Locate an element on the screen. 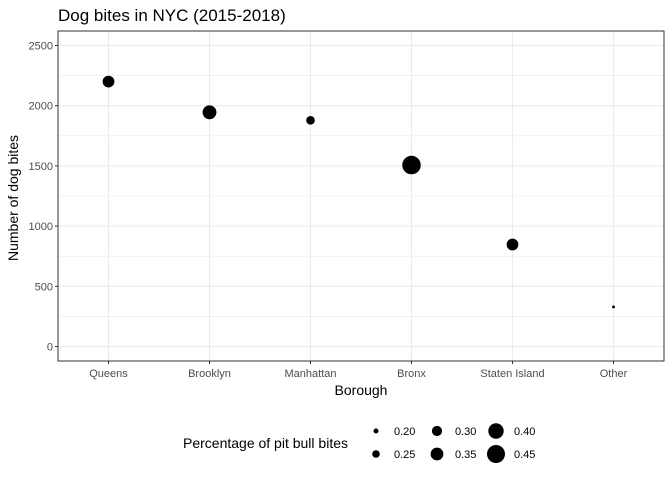 This screenshot has height=480, width=672. x-tick-label: Manhattan is located at coordinates (311, 374).